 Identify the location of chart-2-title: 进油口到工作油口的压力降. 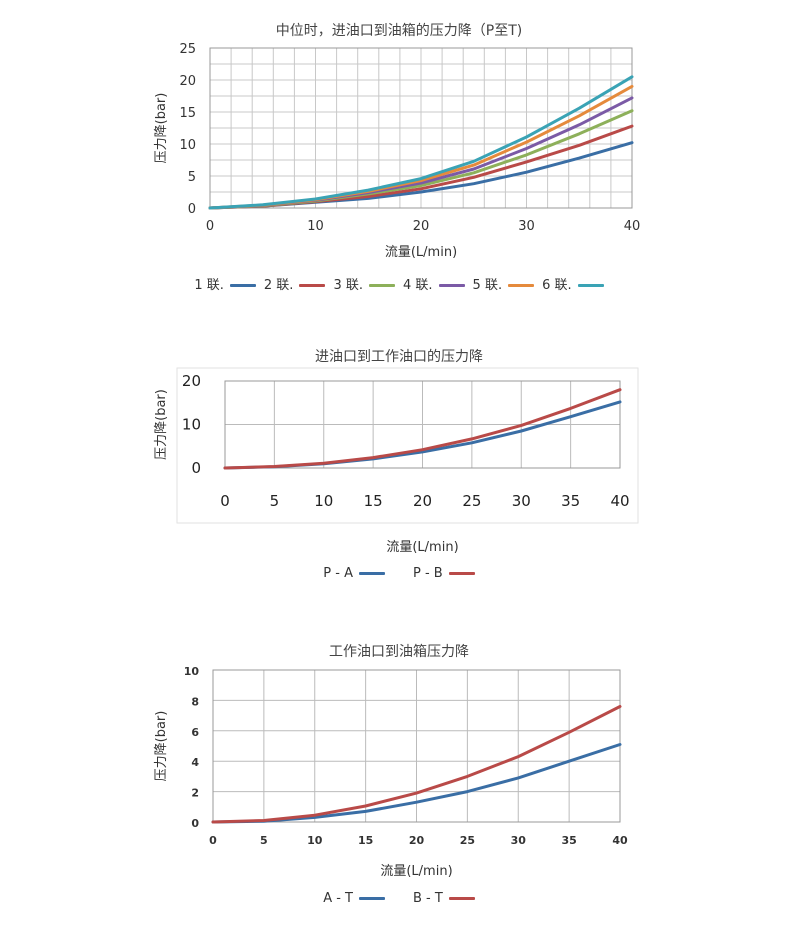
(399, 357).